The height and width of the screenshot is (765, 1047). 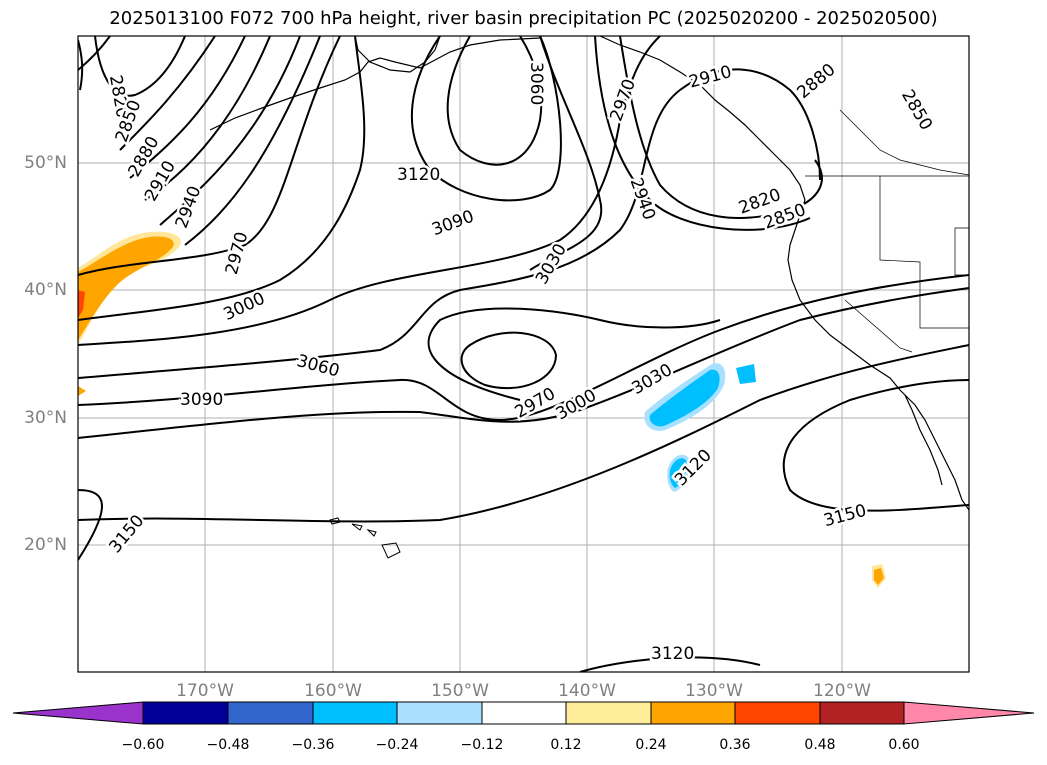 I want to click on colorbar-extend-high, so click(x=969, y=713).